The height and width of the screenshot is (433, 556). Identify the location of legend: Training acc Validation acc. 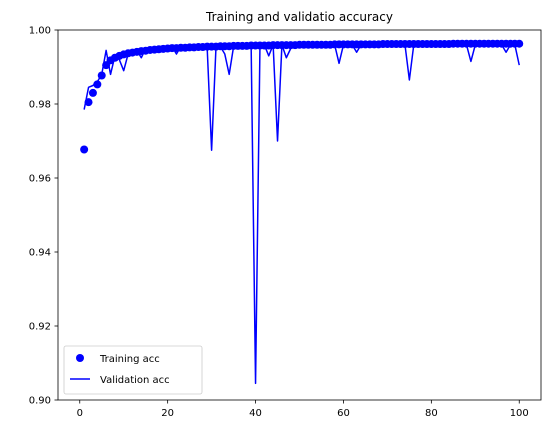
(133, 370).